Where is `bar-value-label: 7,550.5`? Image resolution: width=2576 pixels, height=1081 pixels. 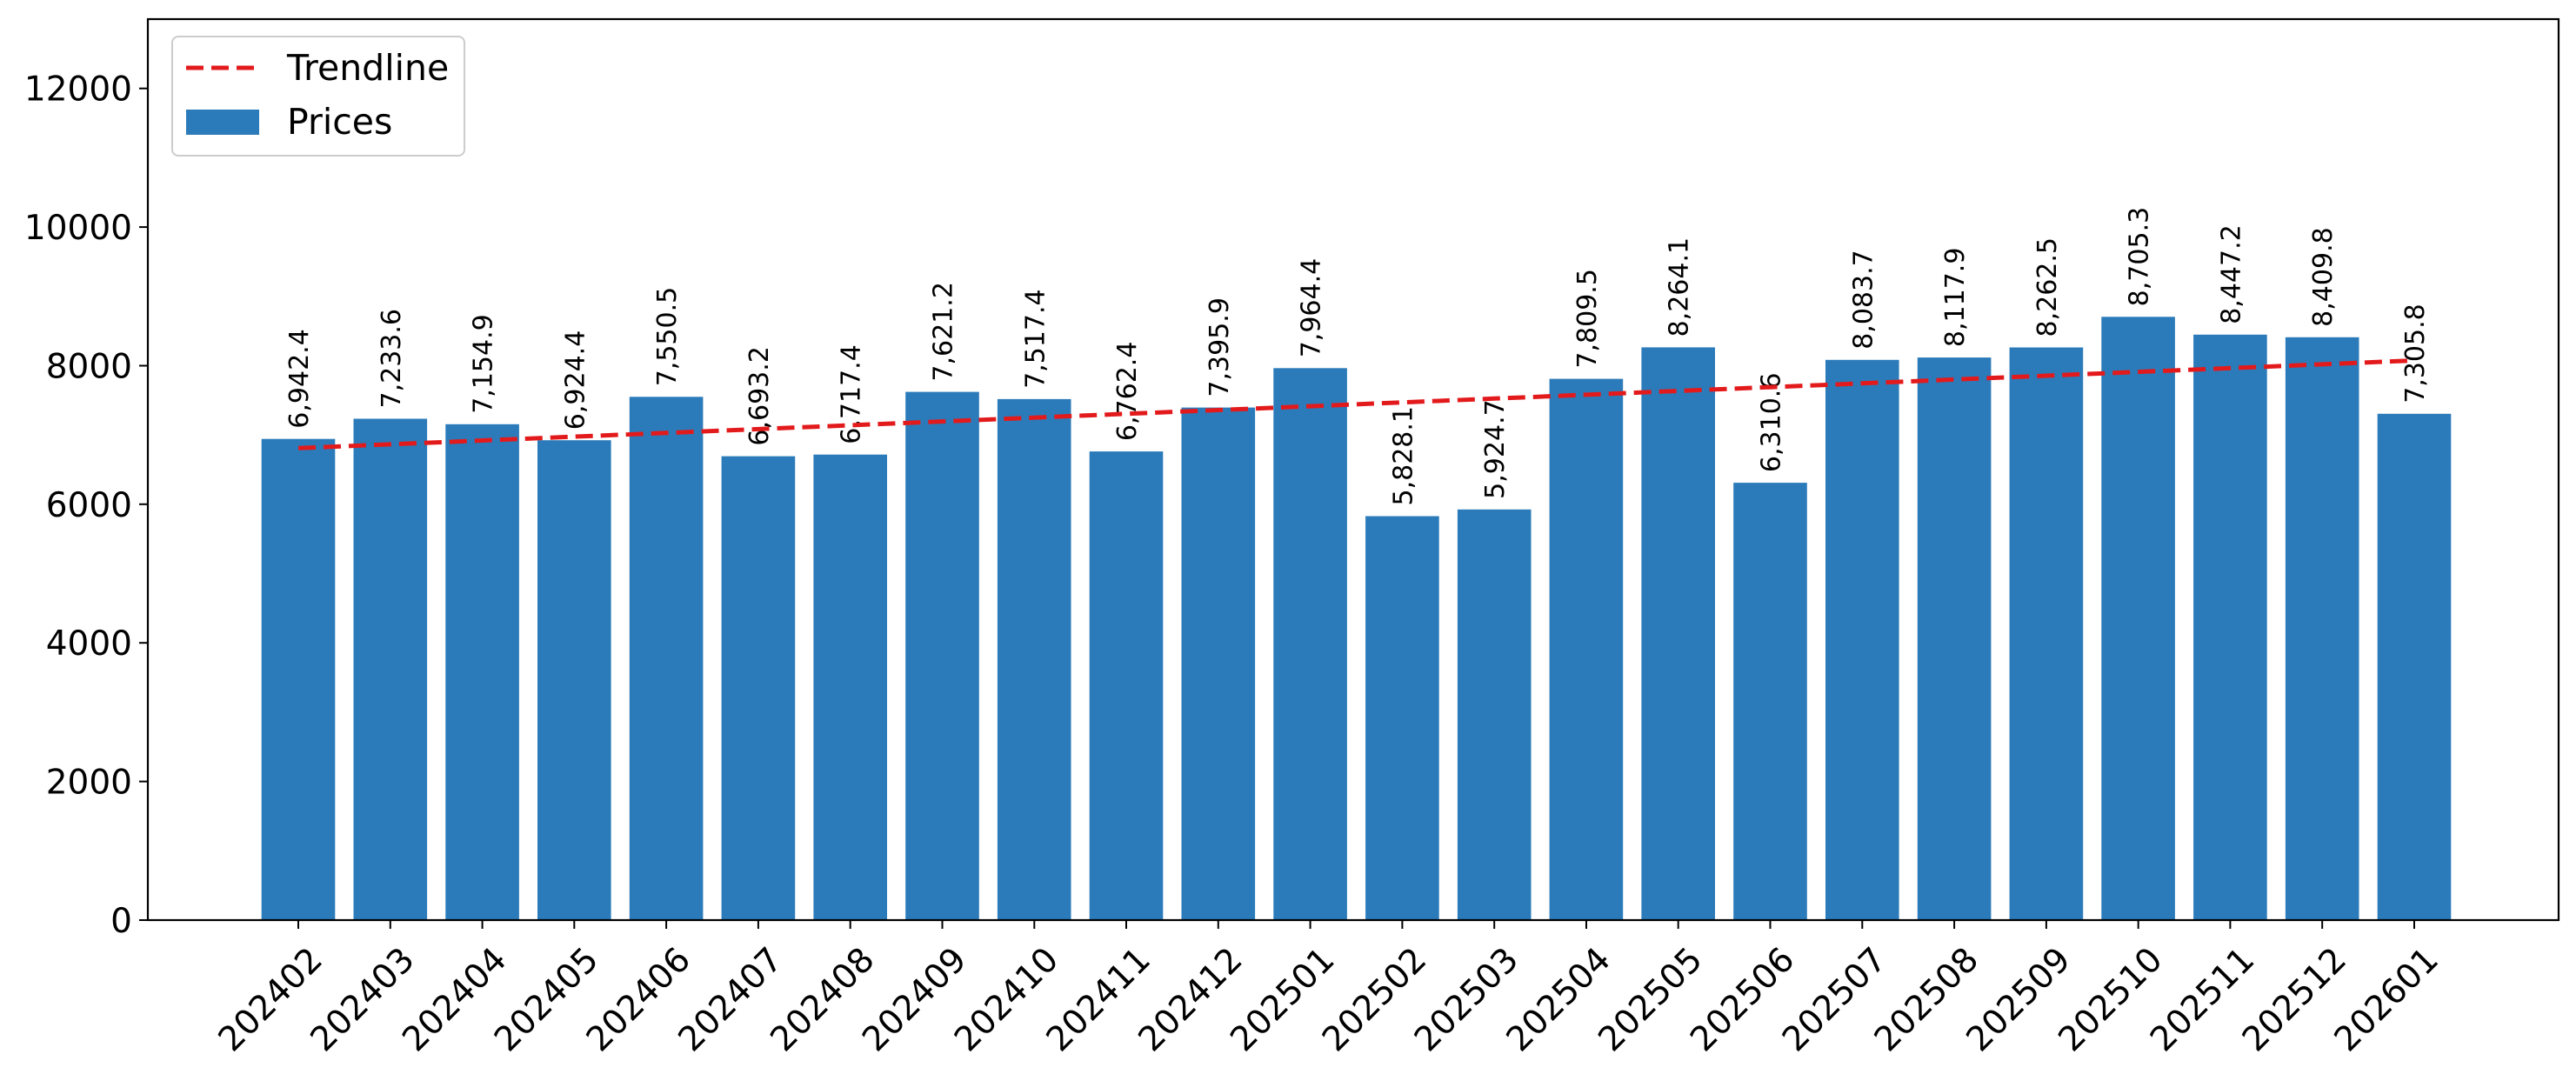
bar-value-label: 7,550.5 is located at coordinates (667, 337).